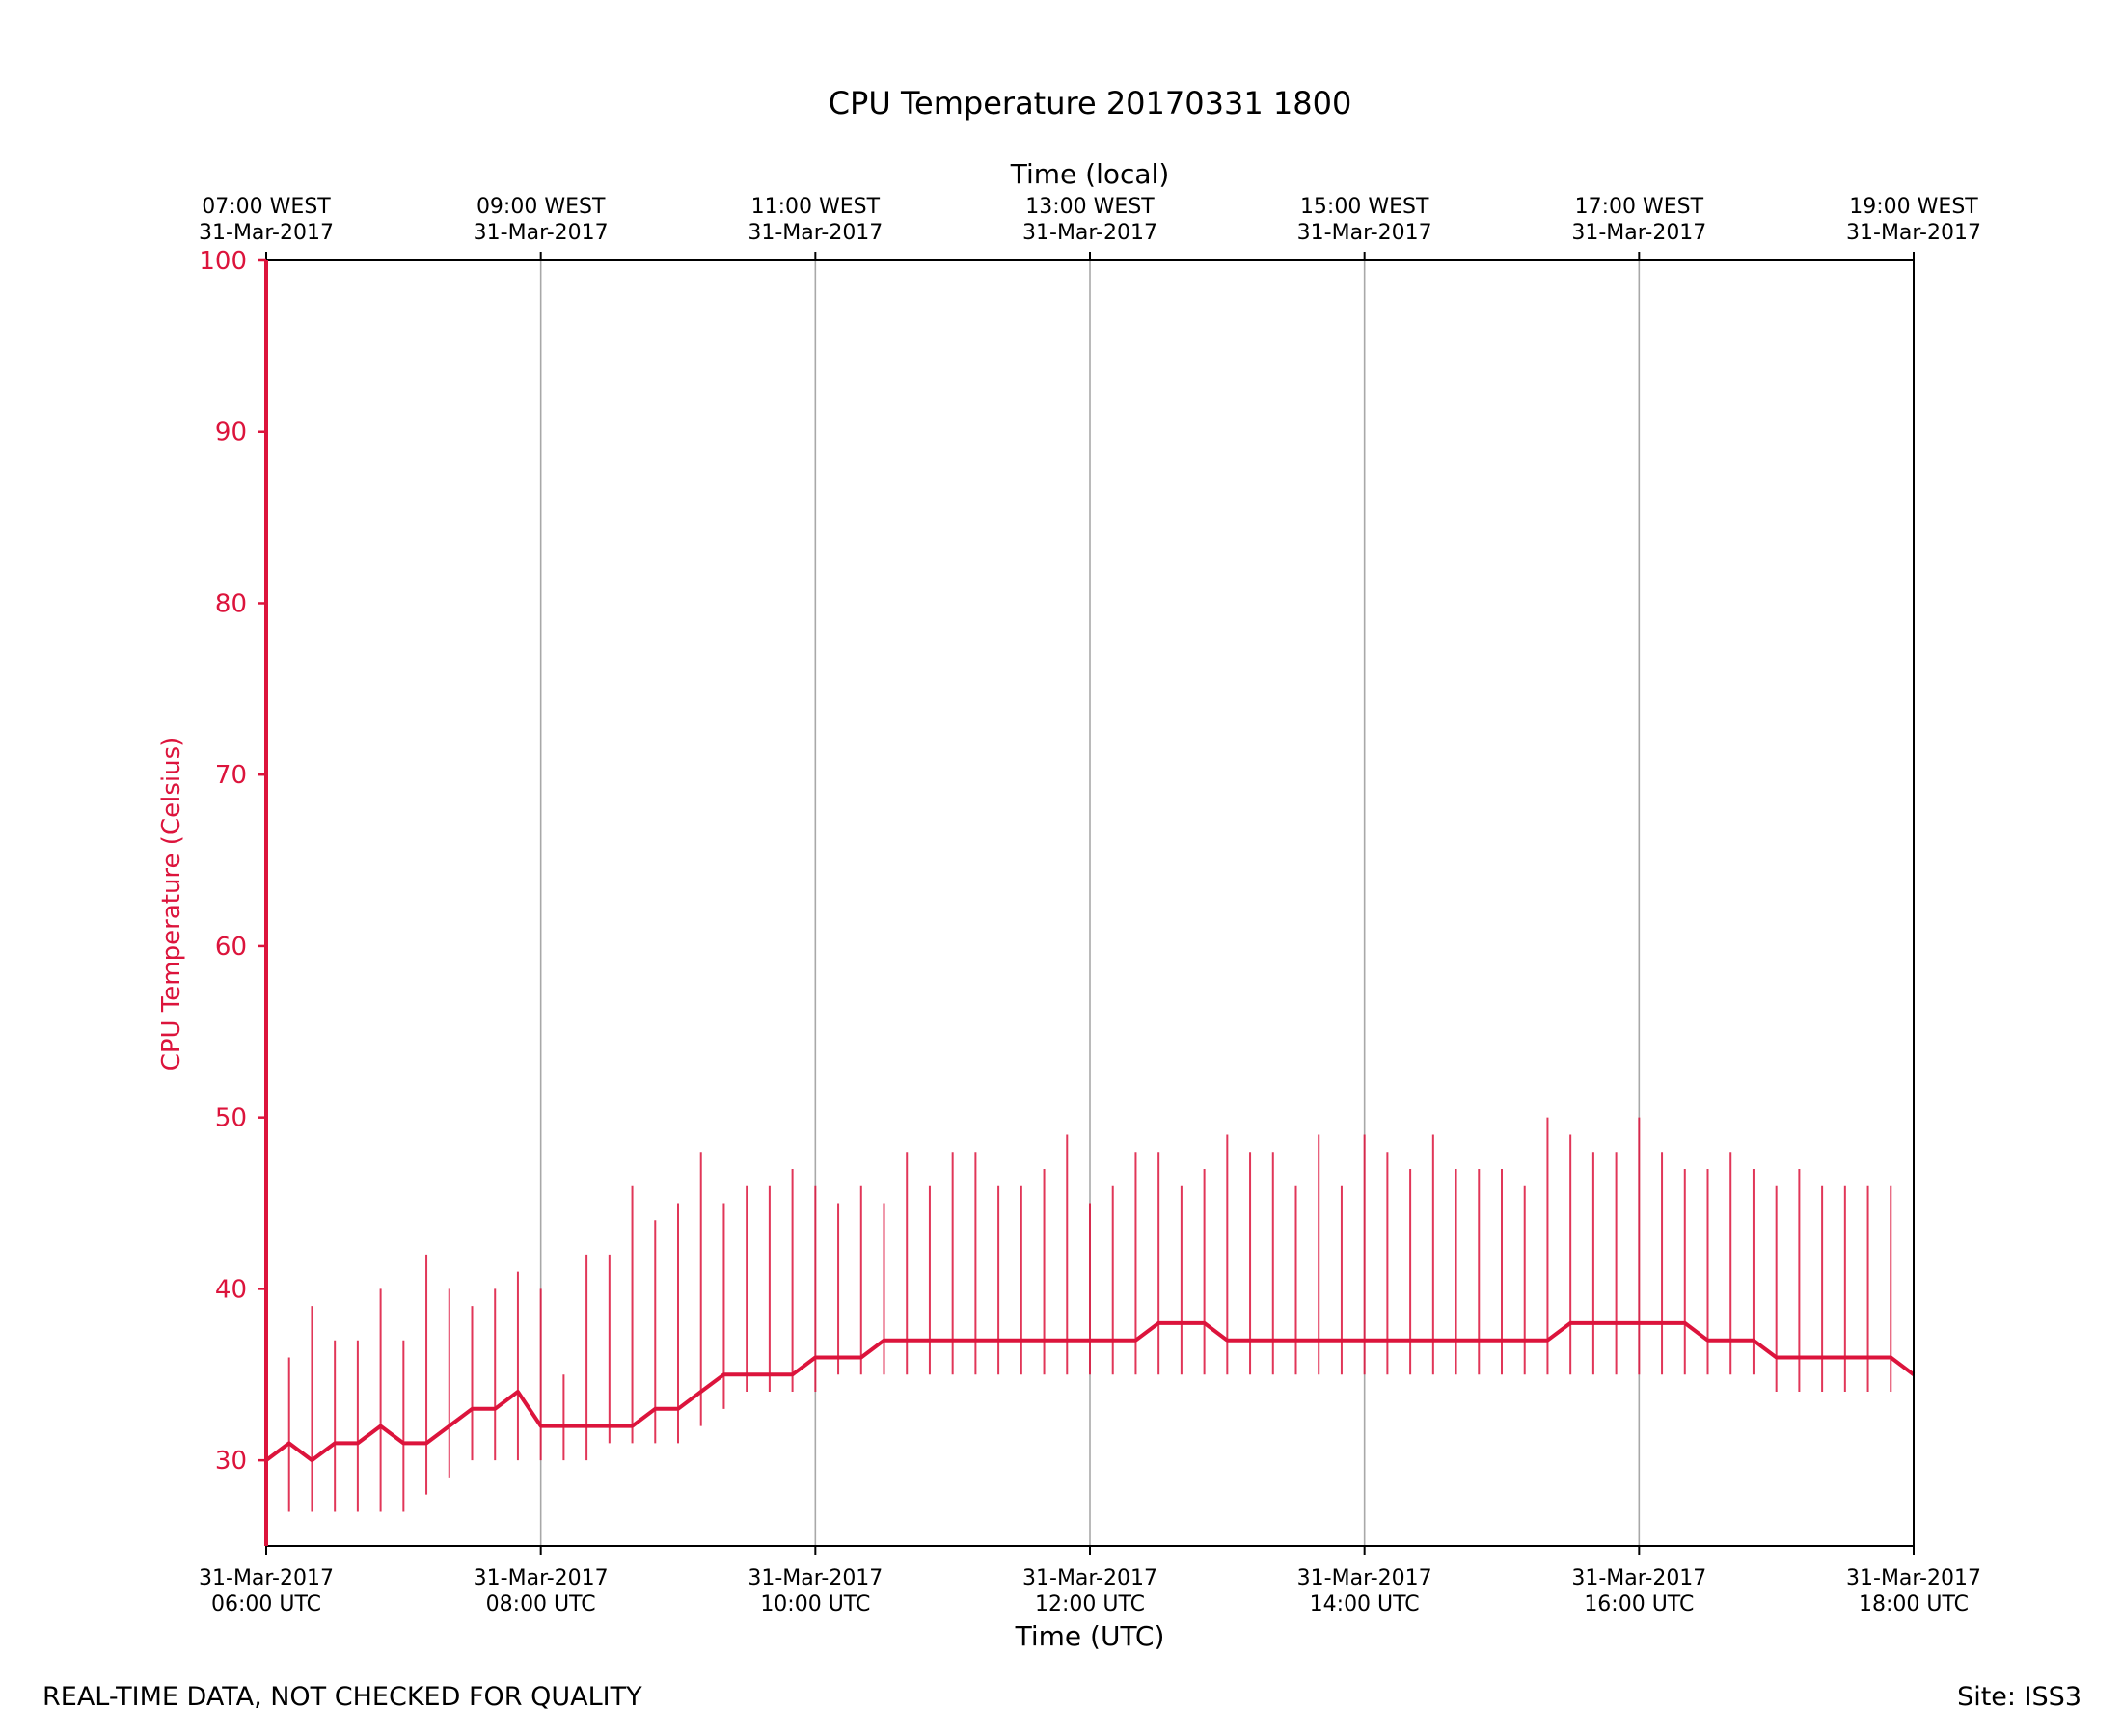 The width and height of the screenshot is (2122, 1736). Describe the element at coordinates (1090, 1636) in the screenshot. I see `x-axis-label: Time (UTC)` at that location.